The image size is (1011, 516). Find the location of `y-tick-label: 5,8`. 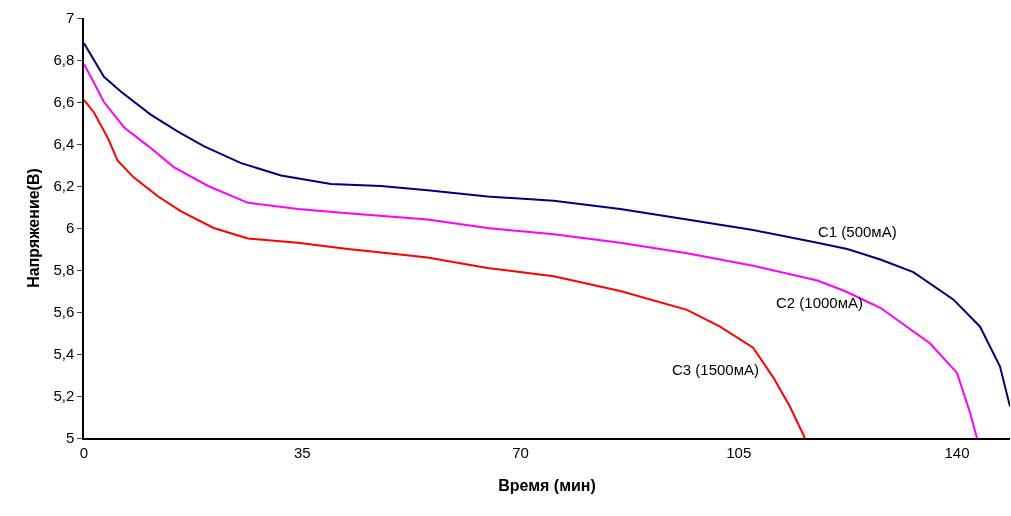

y-tick-label: 5,8 is located at coordinates (64, 270).